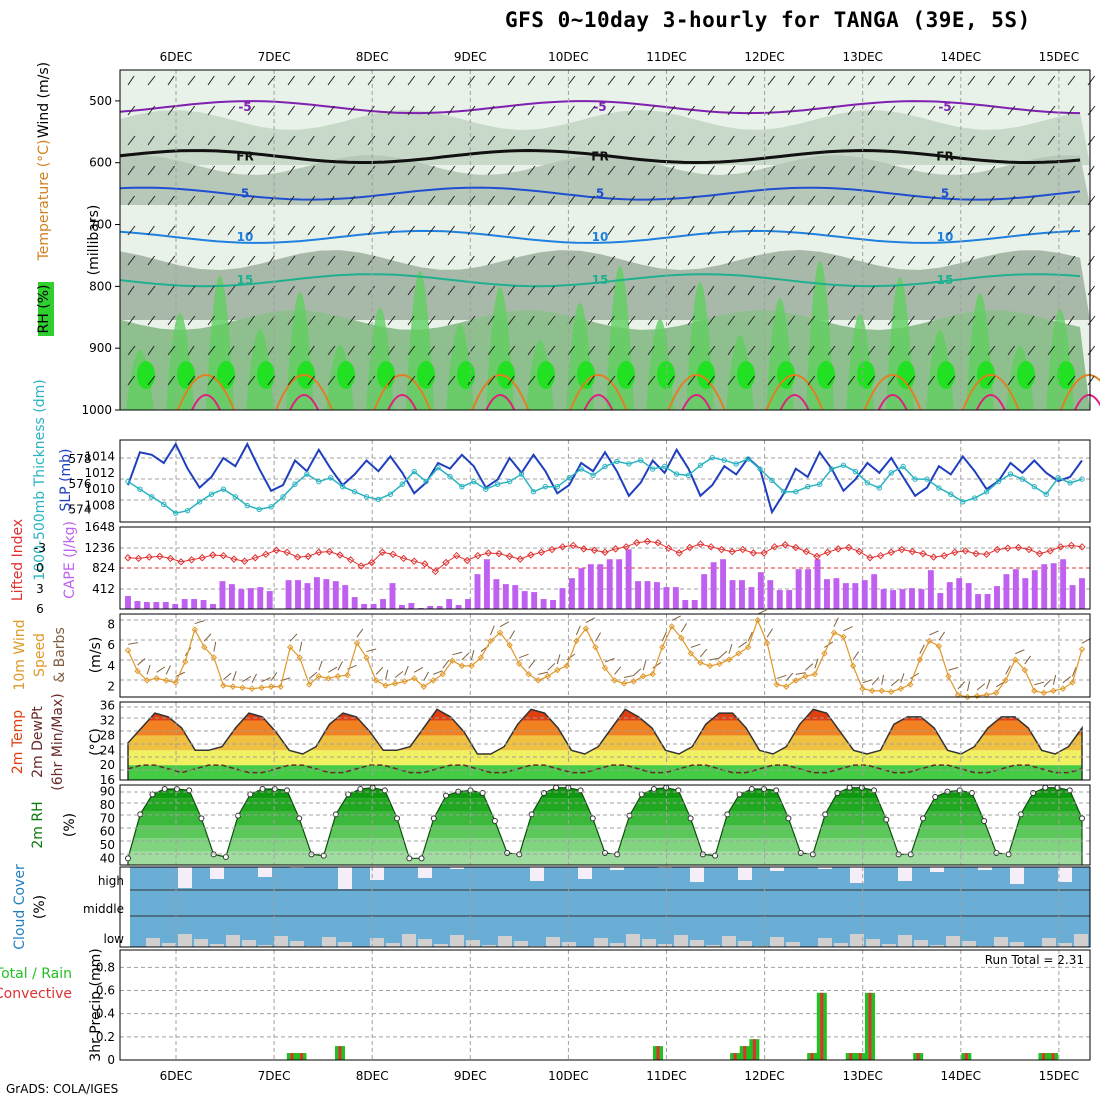  Describe the element at coordinates (40, 609) in the screenshot. I see `li-tick-6: 6` at that location.